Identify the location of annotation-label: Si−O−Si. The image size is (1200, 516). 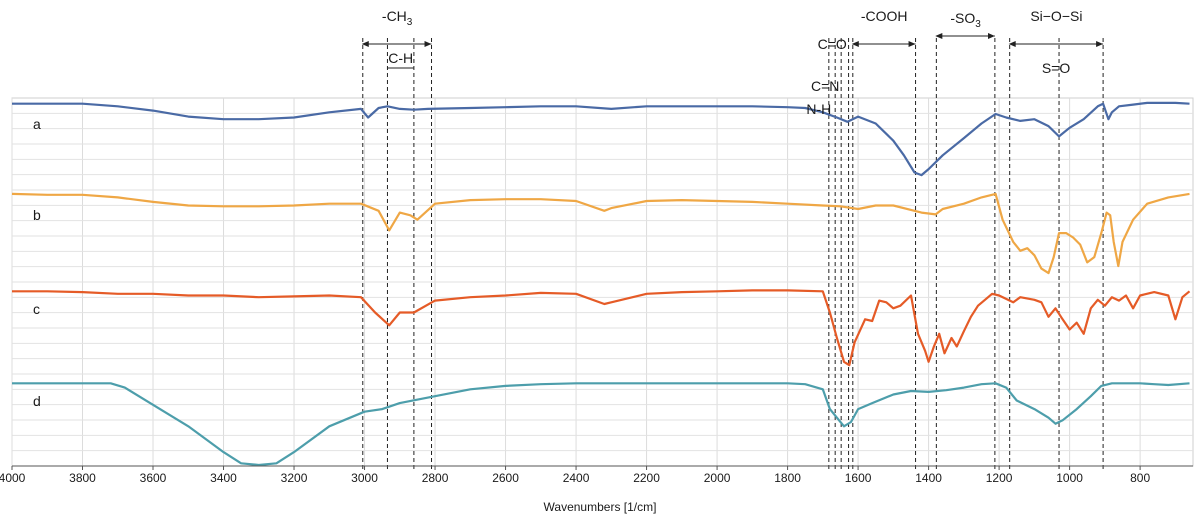
(1056, 16).